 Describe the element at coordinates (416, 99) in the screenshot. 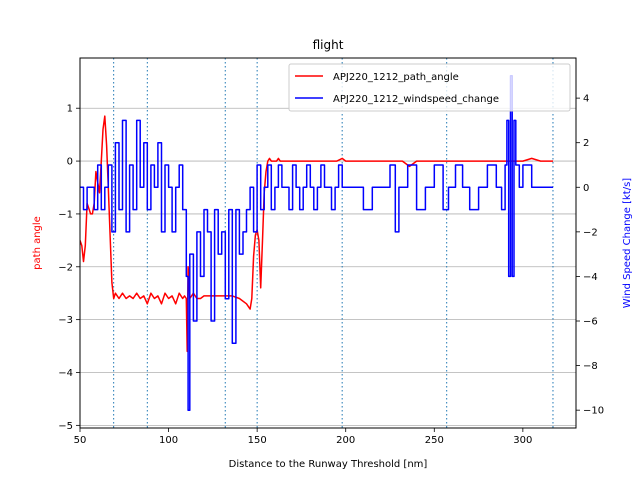

I see `legend-label-windspeed-change: APJ220_1212_windspeed_change` at that location.